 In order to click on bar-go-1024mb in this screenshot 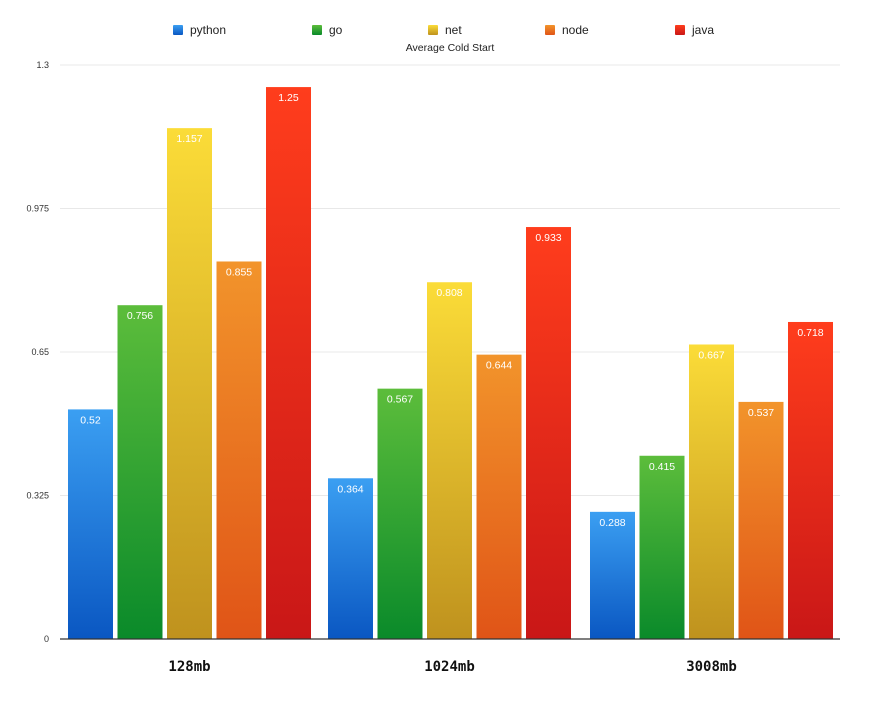, I will do `click(400, 513)`.